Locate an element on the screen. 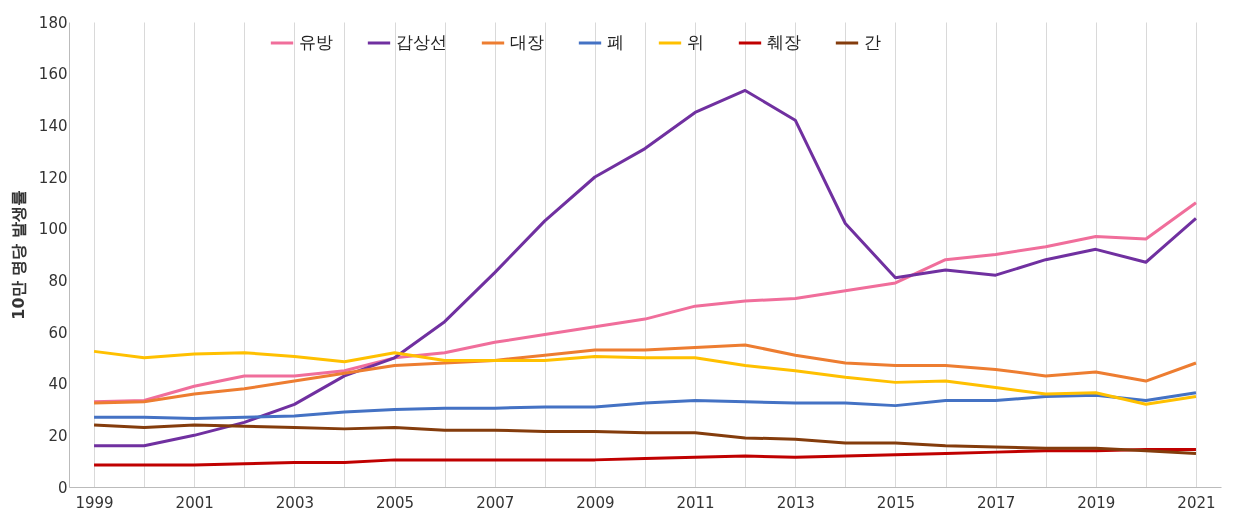 The image size is (1241, 520). y-tick-label: 120 is located at coordinates (53, 177).